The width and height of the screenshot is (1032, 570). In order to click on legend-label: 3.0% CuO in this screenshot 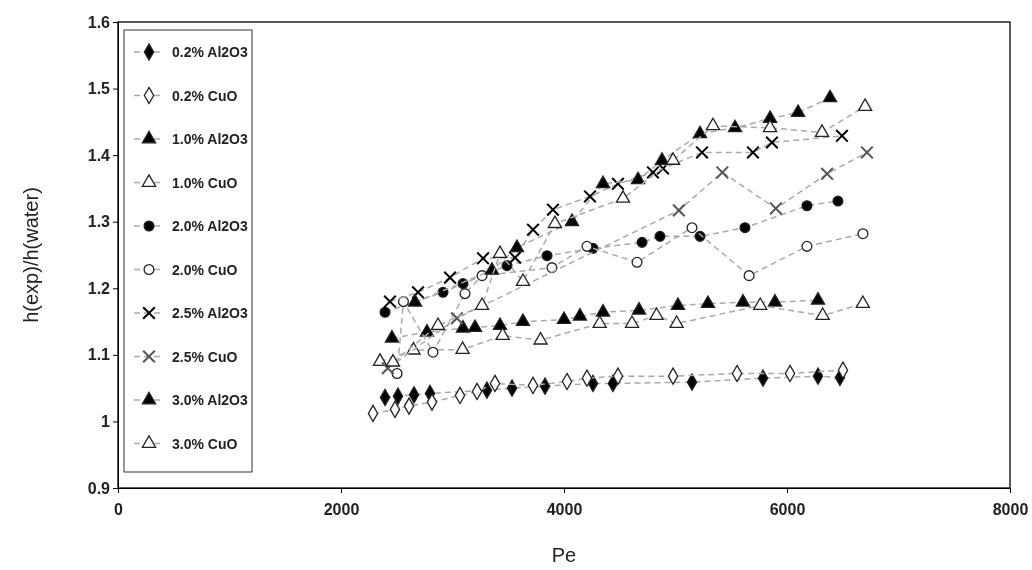, I will do `click(205, 443)`.